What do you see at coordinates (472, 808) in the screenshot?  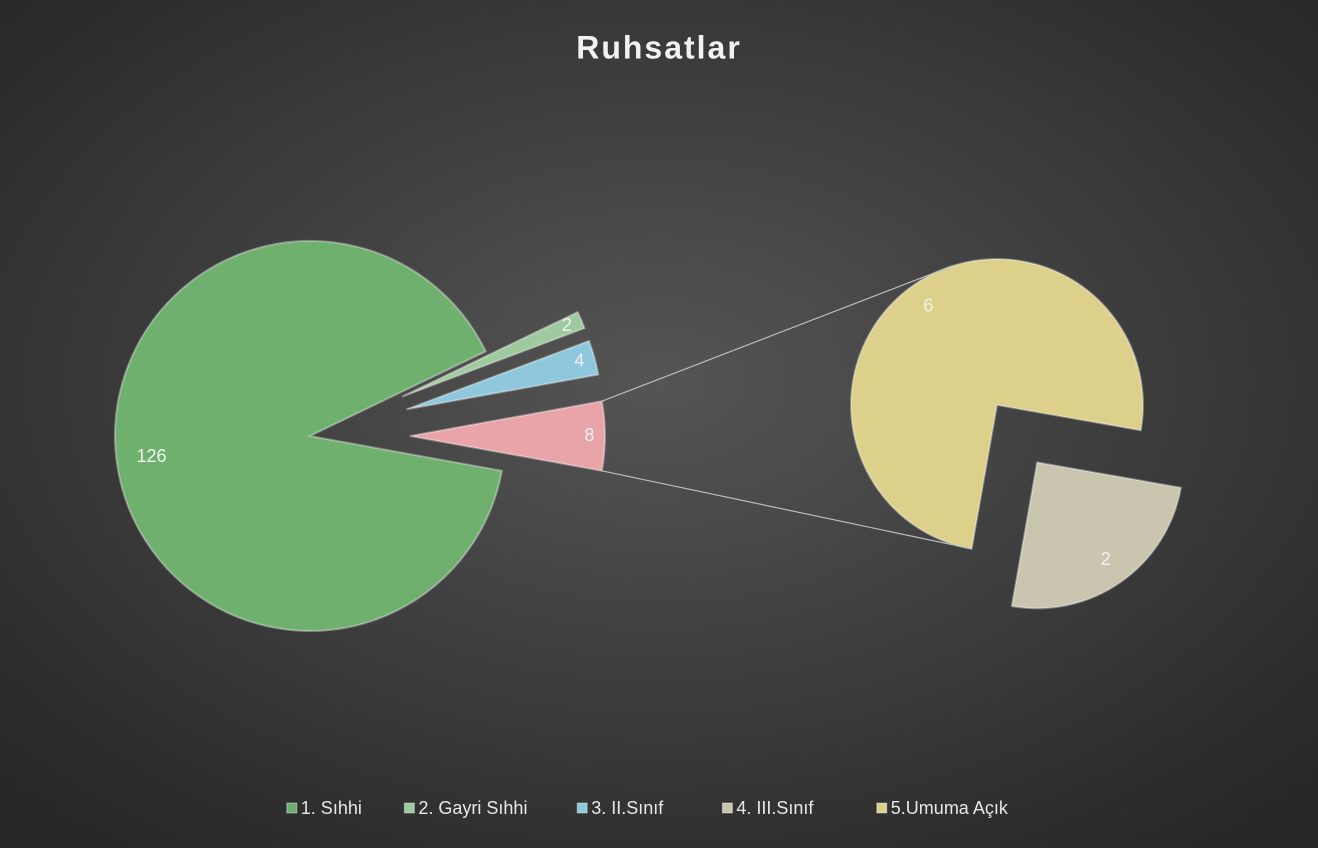 I see `legend-label: 2. Gayri Sıhhi` at bounding box center [472, 808].